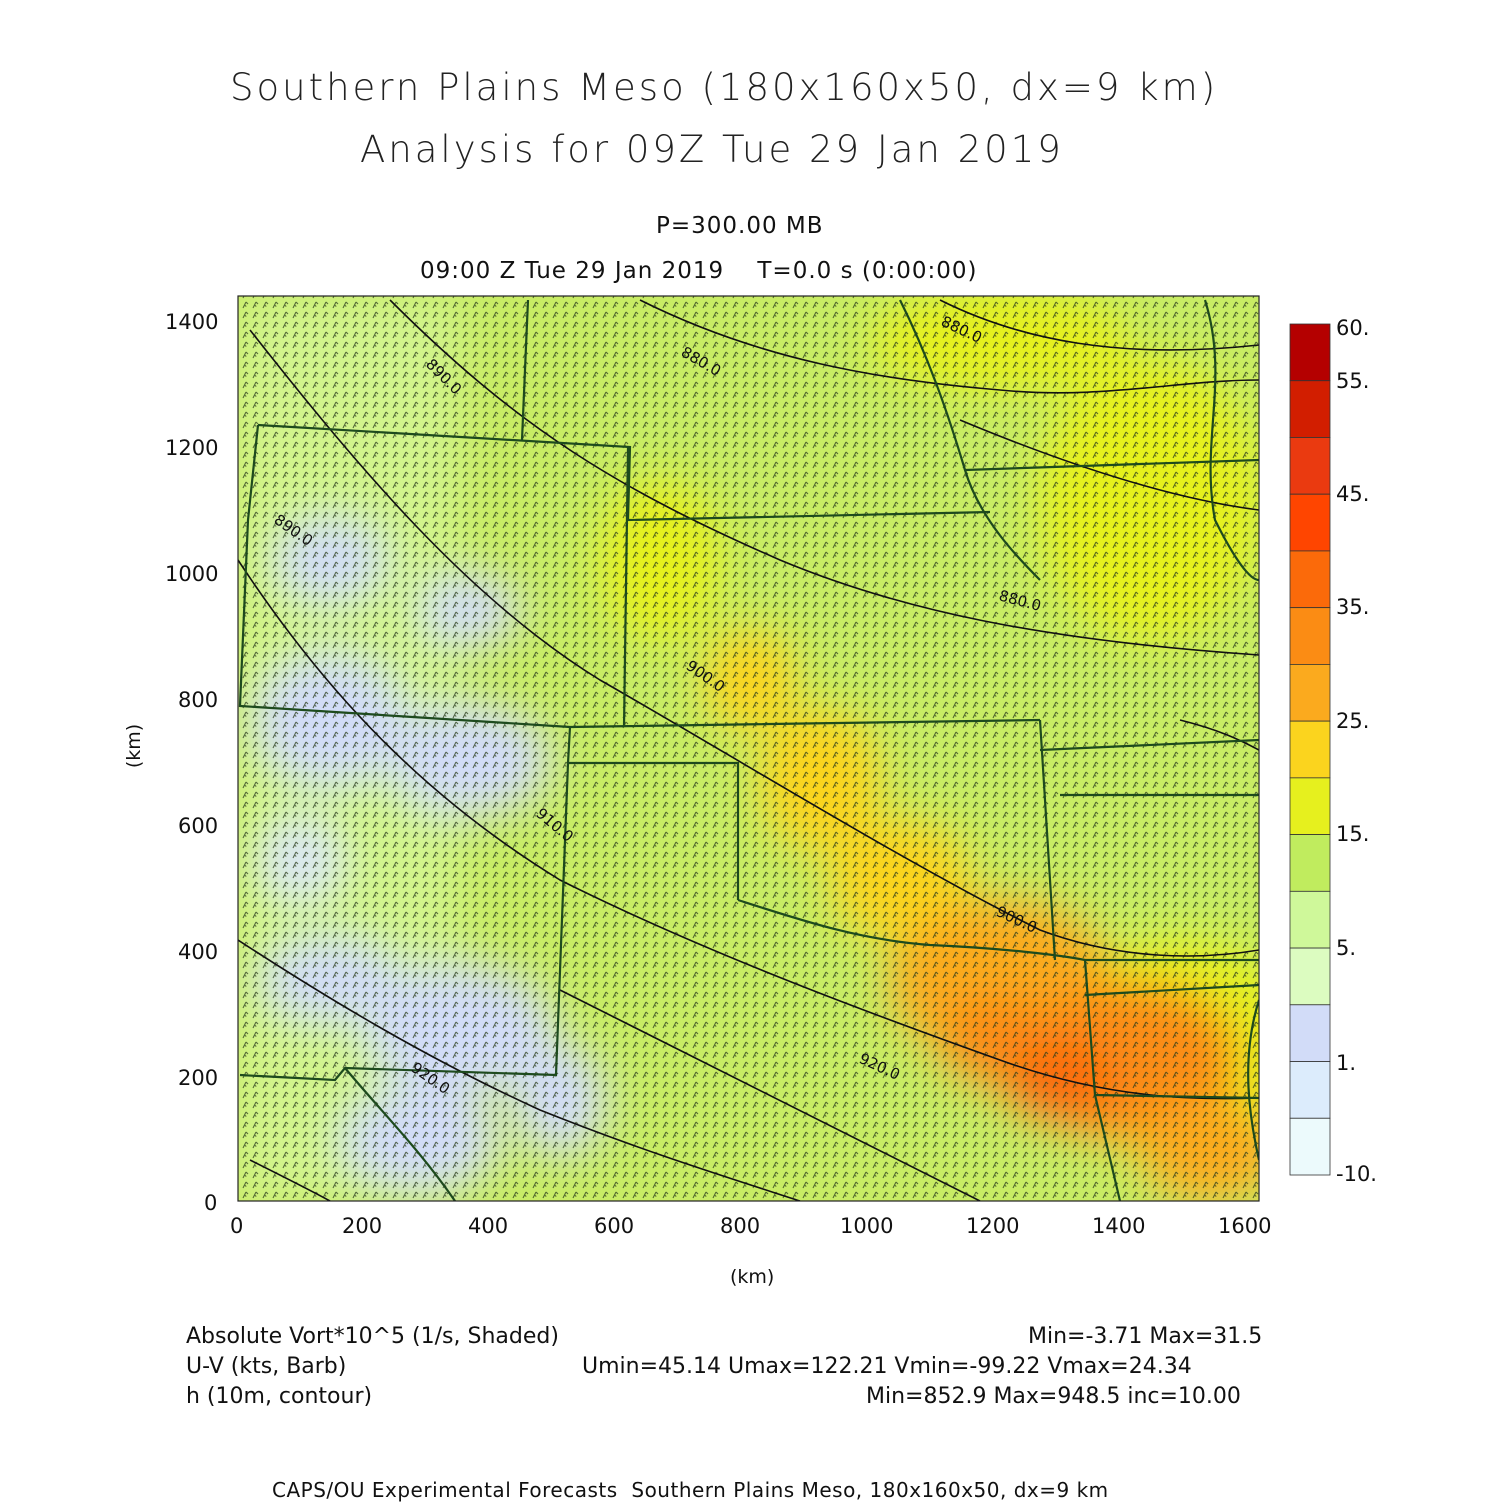  Describe the element at coordinates (192, 574) in the screenshot. I see `y-tick: 1000` at that location.